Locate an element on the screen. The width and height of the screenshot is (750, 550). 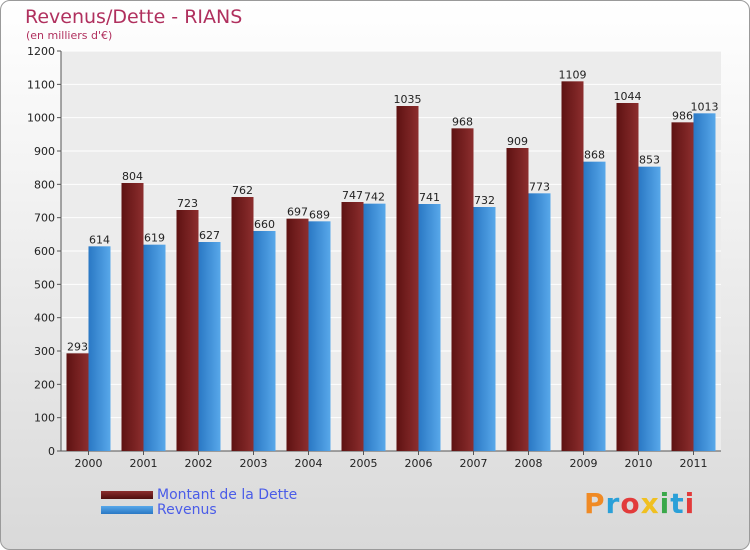
legend-swatch-revenus is located at coordinates (127, 509).